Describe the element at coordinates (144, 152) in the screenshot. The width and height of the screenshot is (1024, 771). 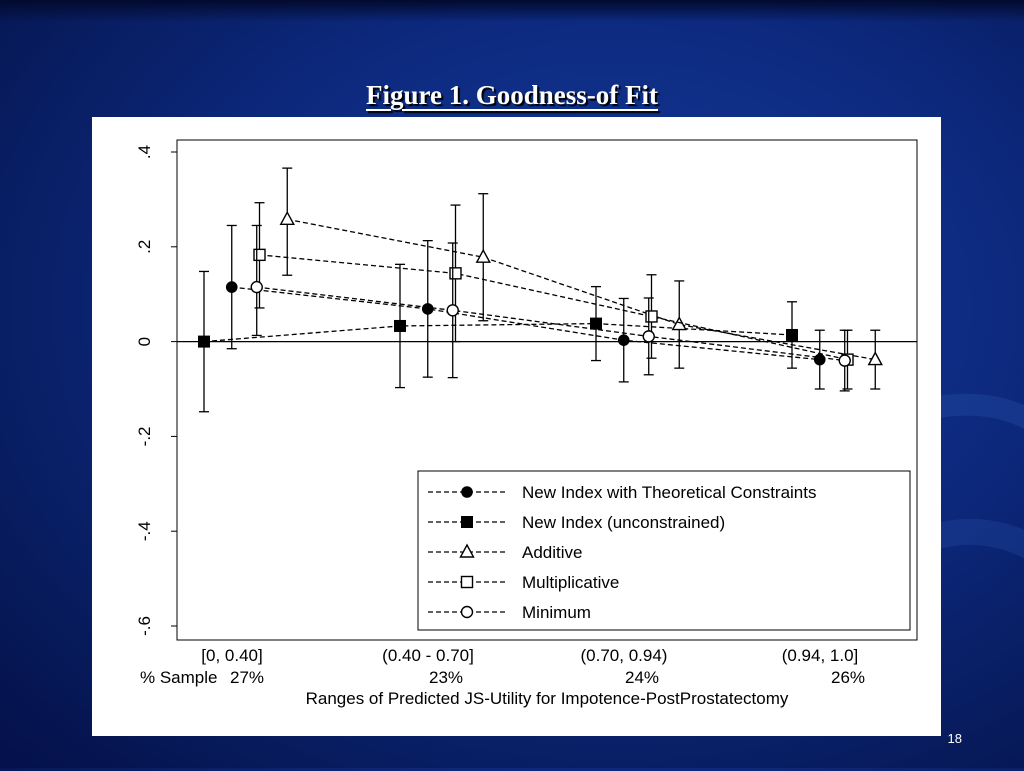
I see `y-tick-label: .4` at that location.